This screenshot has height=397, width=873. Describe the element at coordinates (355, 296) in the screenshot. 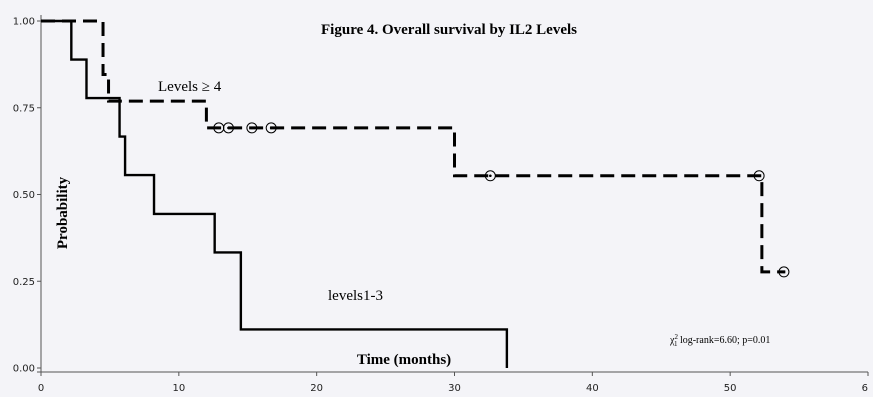

I see `series-label-levels-1-3: levels1-3` at that location.